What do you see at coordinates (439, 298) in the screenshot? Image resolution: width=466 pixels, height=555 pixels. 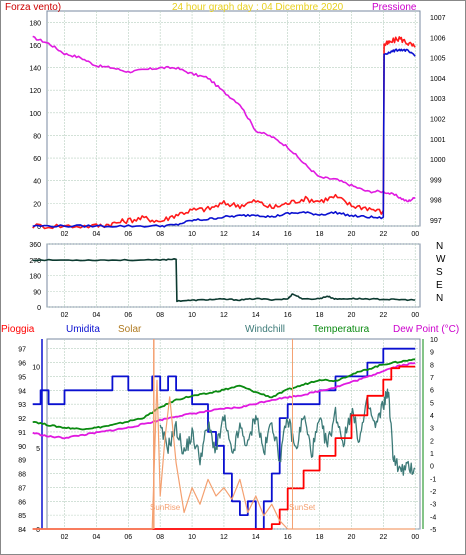 I see `compass-n-bottom: N` at bounding box center [439, 298].